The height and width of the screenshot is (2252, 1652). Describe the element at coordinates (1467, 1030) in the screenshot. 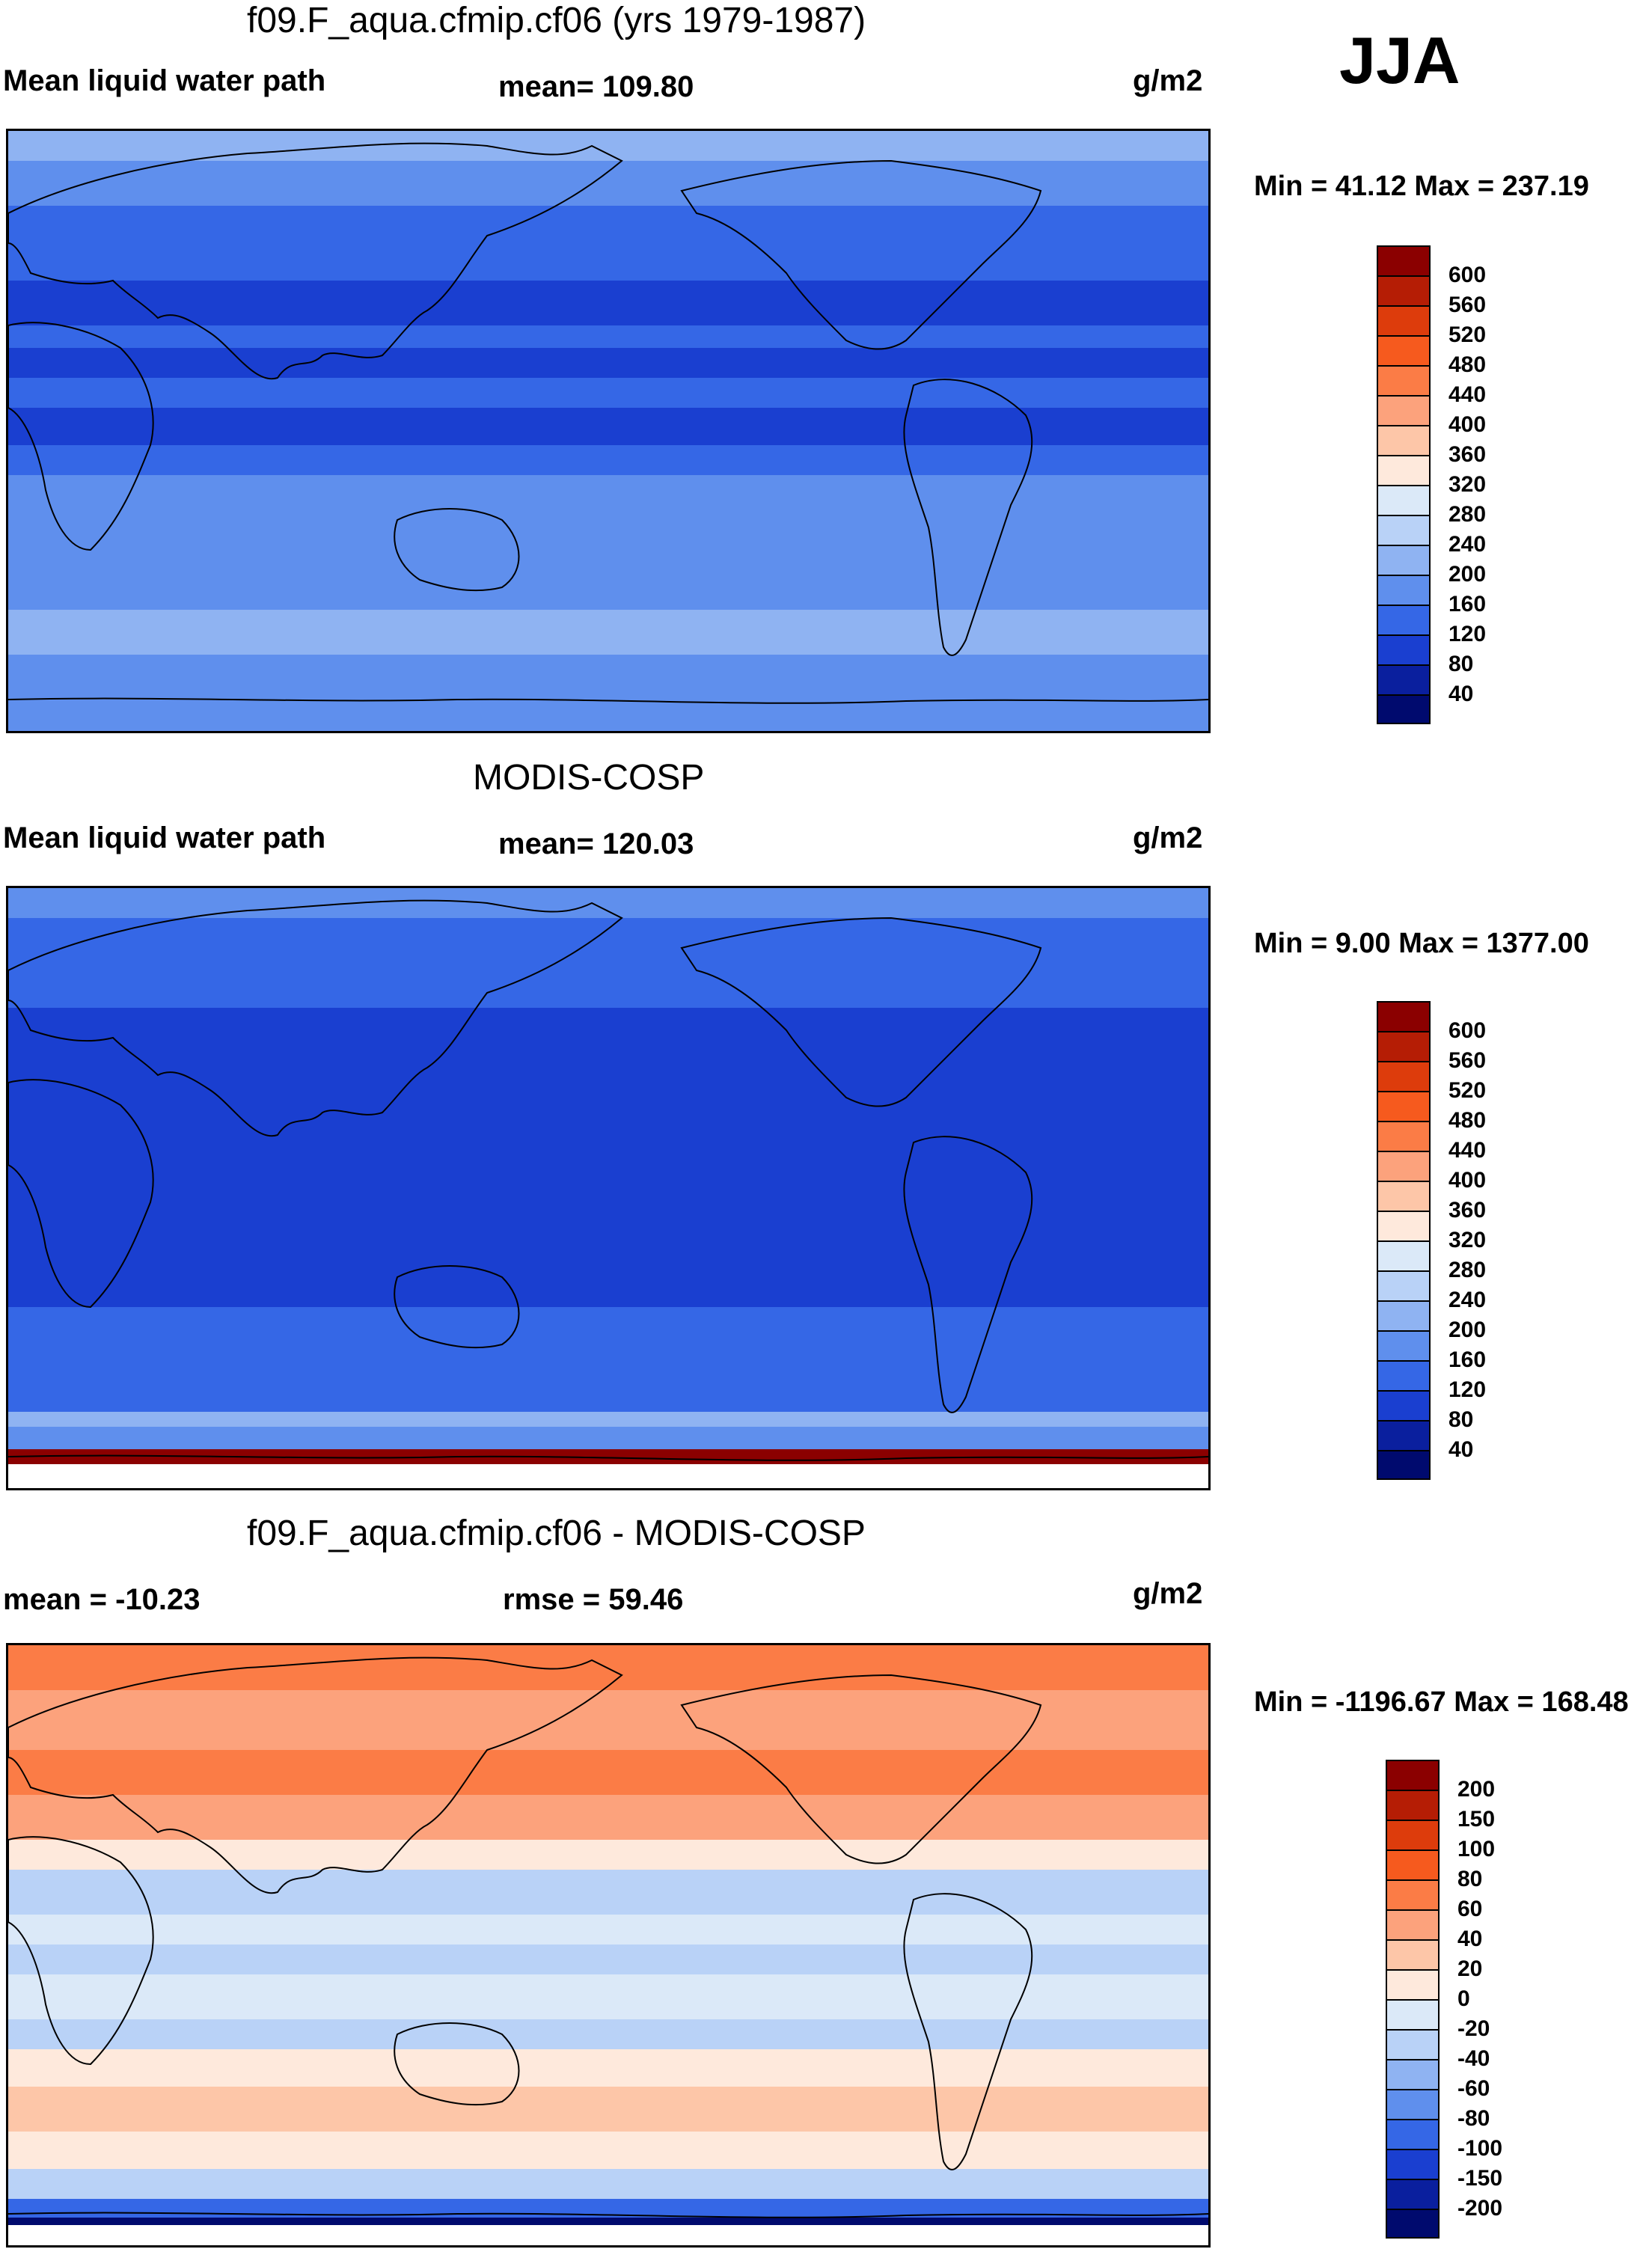

I see `colorbar-tick-label: 600` at that location.